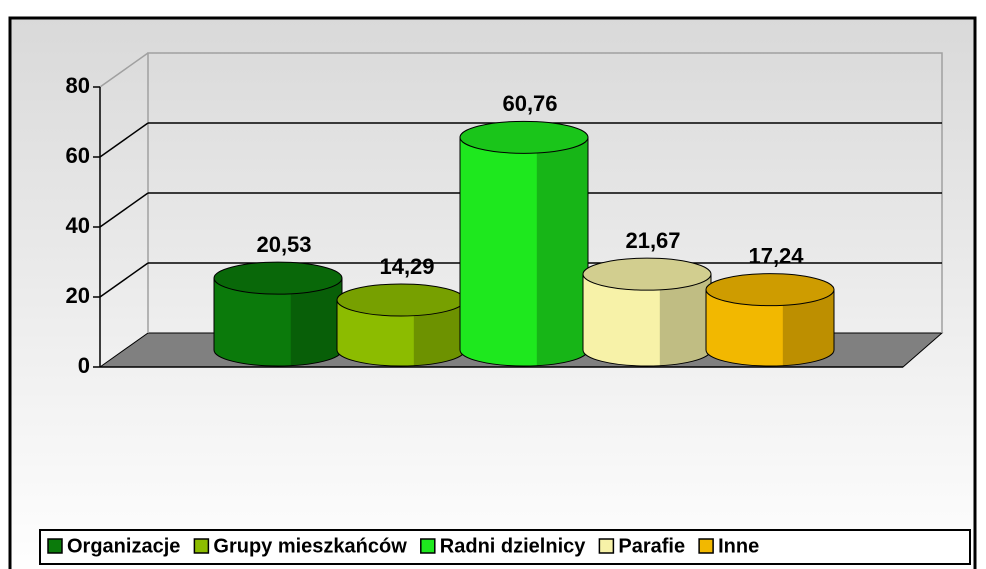  Describe the element at coordinates (78, 85) in the screenshot. I see `y-tick-label: 80` at that location.